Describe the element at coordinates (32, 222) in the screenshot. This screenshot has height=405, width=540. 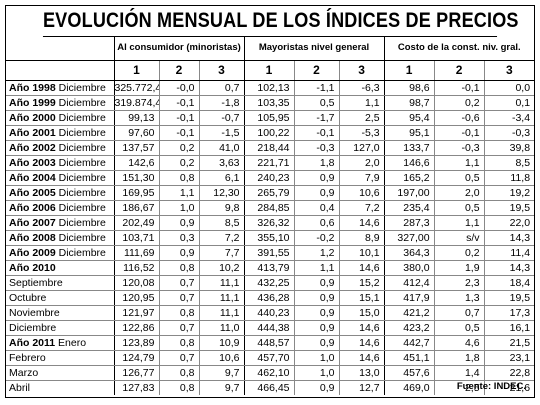
I see `row-year: Año 2007` at that location.